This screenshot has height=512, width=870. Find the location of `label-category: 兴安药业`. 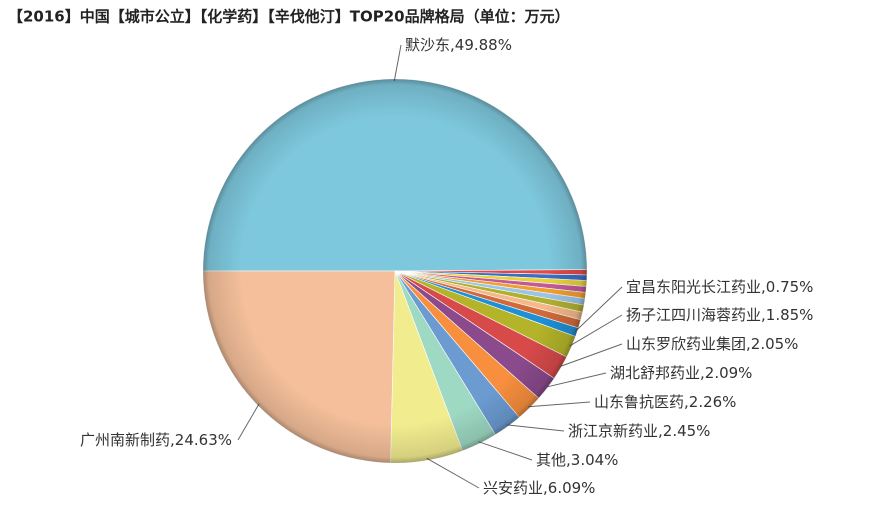

label-category: 兴安药业 is located at coordinates (513, 488).